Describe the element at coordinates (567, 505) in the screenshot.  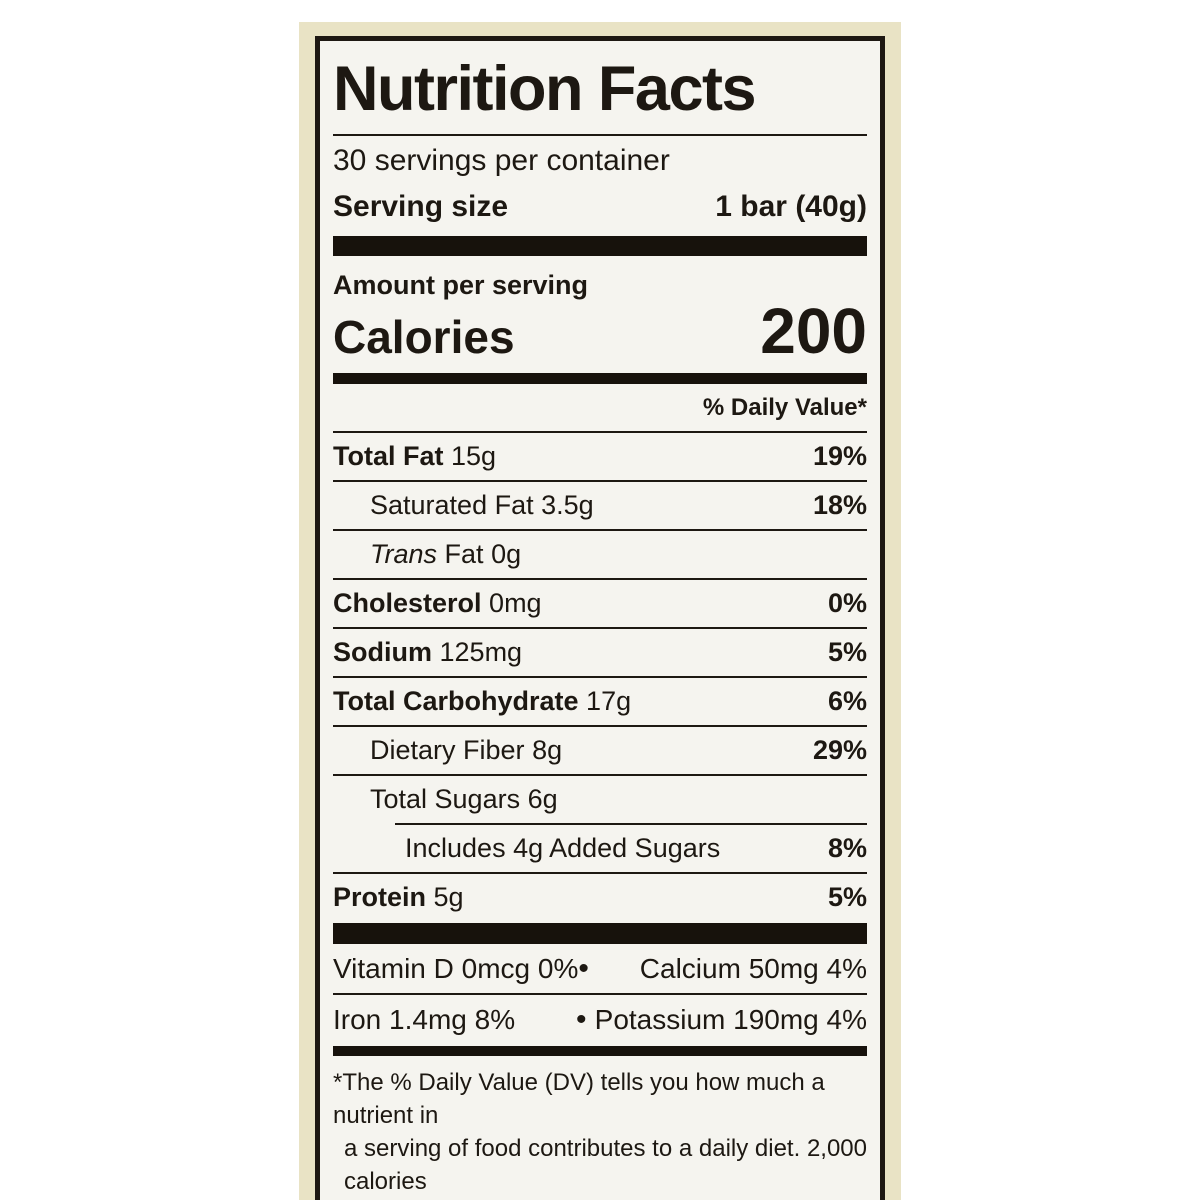
I see `nutrient-amount: 3.5g` at that location.